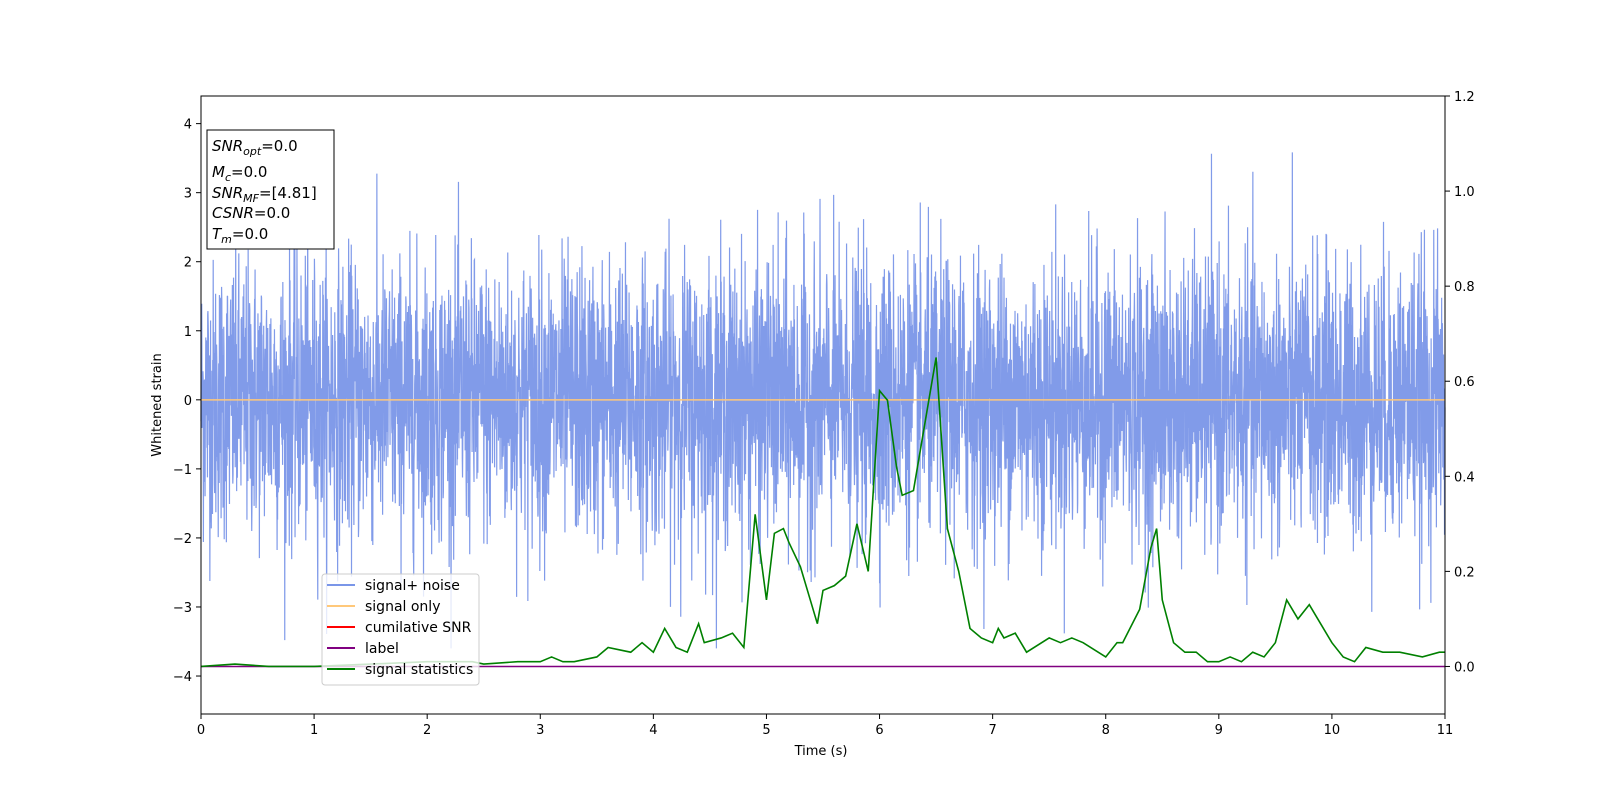  I want to click on x-axis-label: Time (s), so click(821, 751).